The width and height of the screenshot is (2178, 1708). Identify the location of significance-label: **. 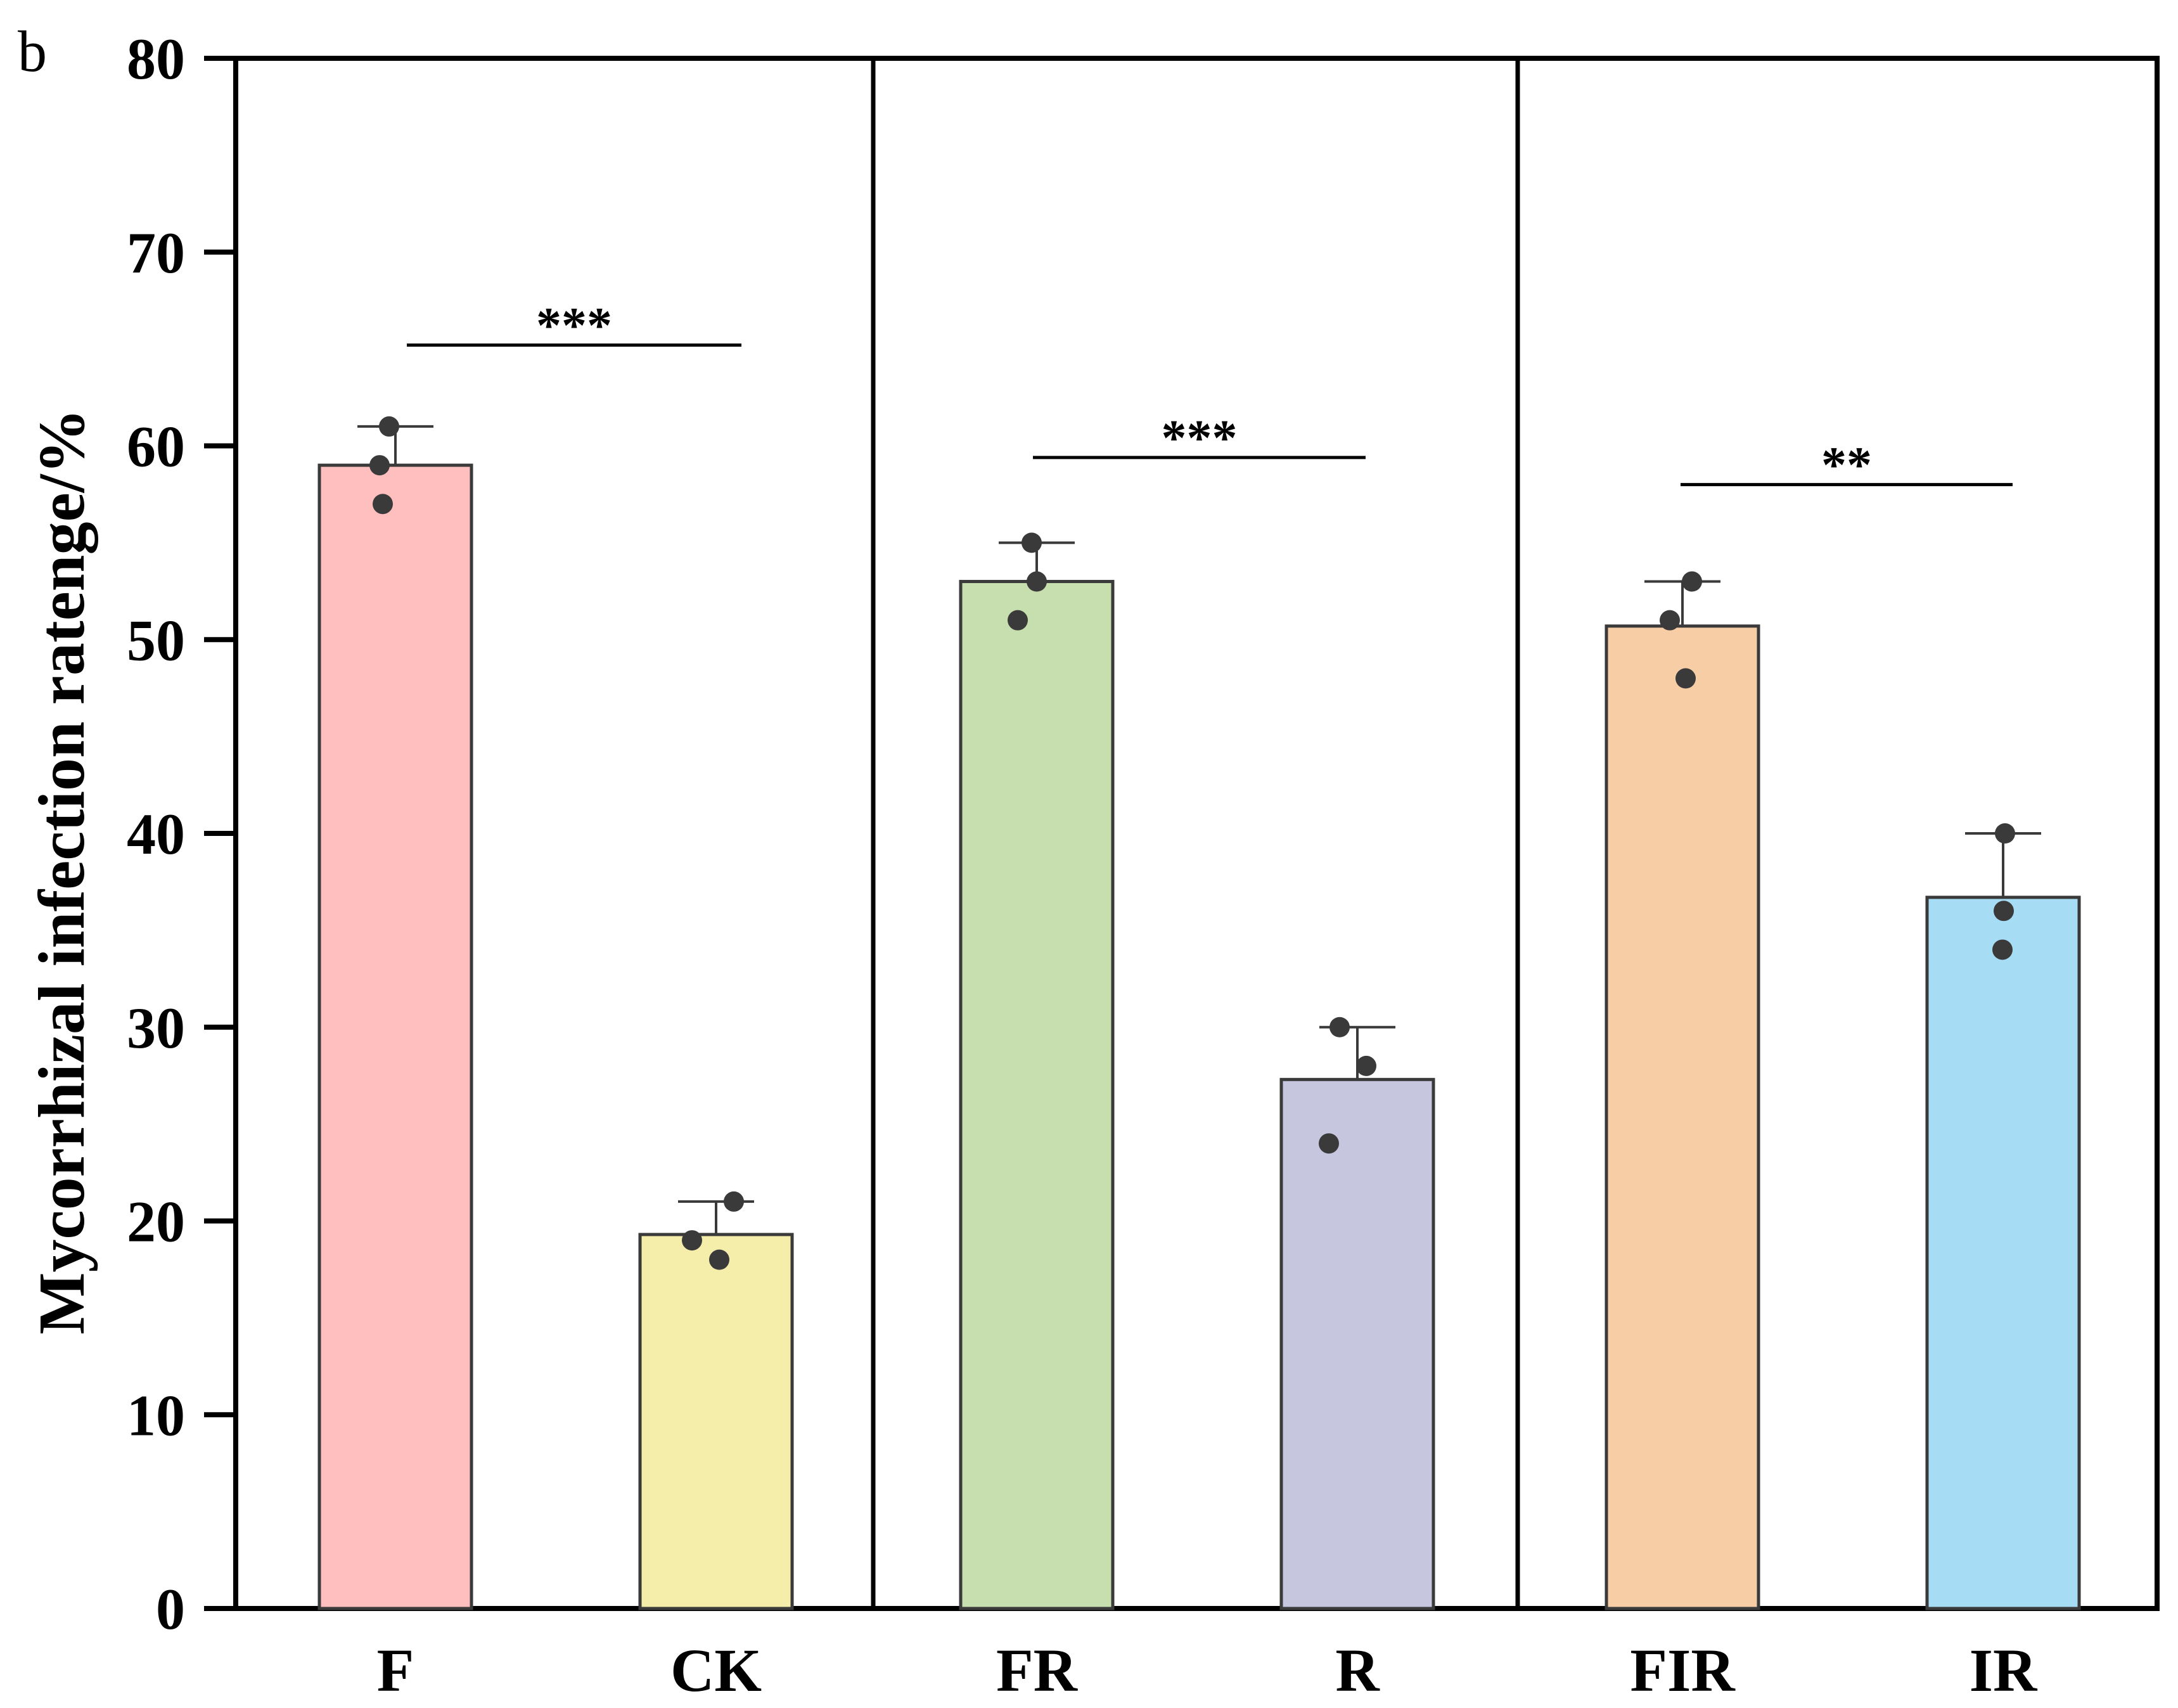
(1846, 466).